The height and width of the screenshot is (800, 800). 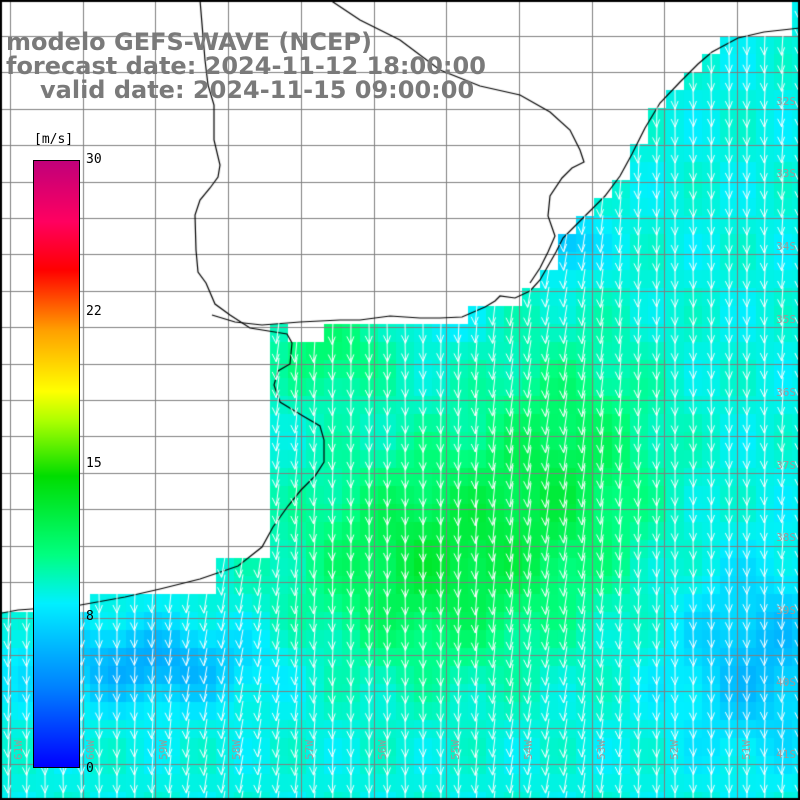 What do you see at coordinates (94, 311) in the screenshot?
I see `colorbar-tick-22: 22` at bounding box center [94, 311].